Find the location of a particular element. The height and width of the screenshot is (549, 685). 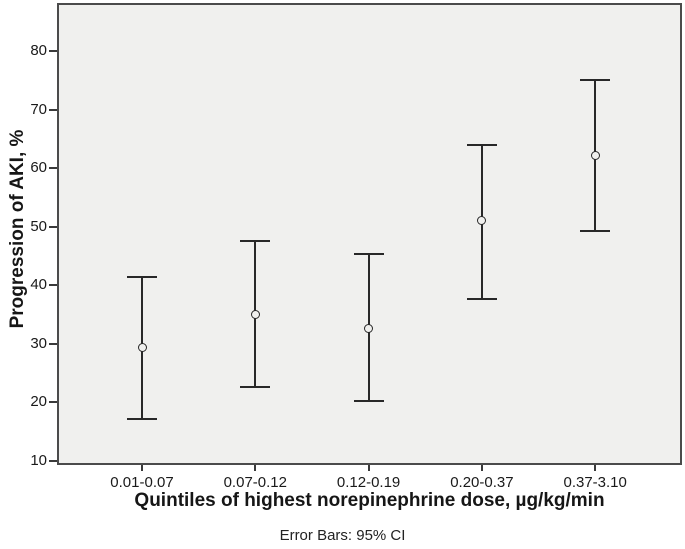

error-bars-caption: Error Bars: 95% CI is located at coordinates (342, 535).